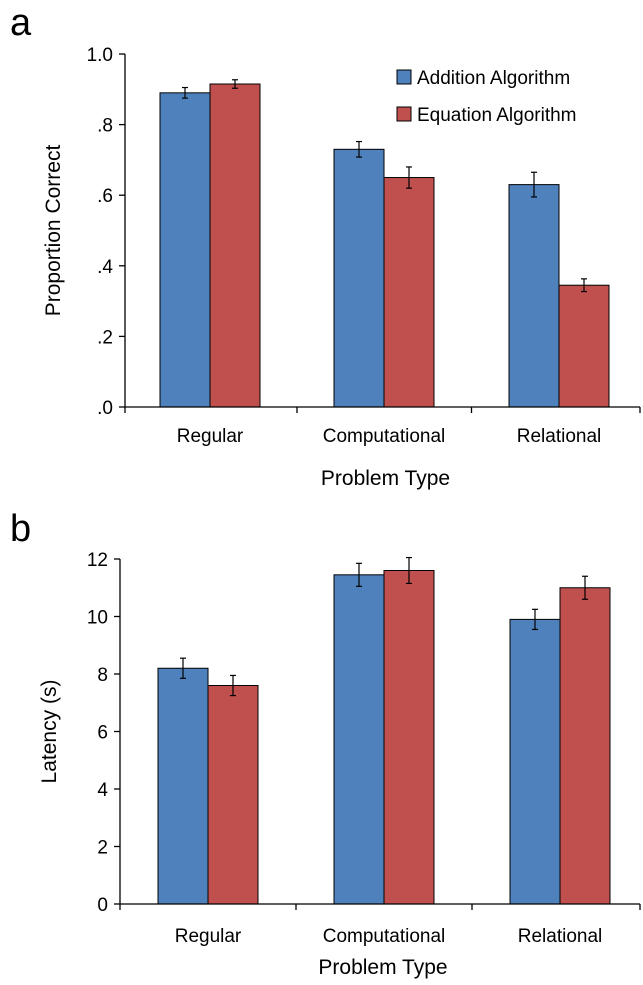 Image resolution: width=643 pixels, height=985 pixels. Describe the element at coordinates (21, 529) in the screenshot. I see `panel-letter-b: b` at that location.